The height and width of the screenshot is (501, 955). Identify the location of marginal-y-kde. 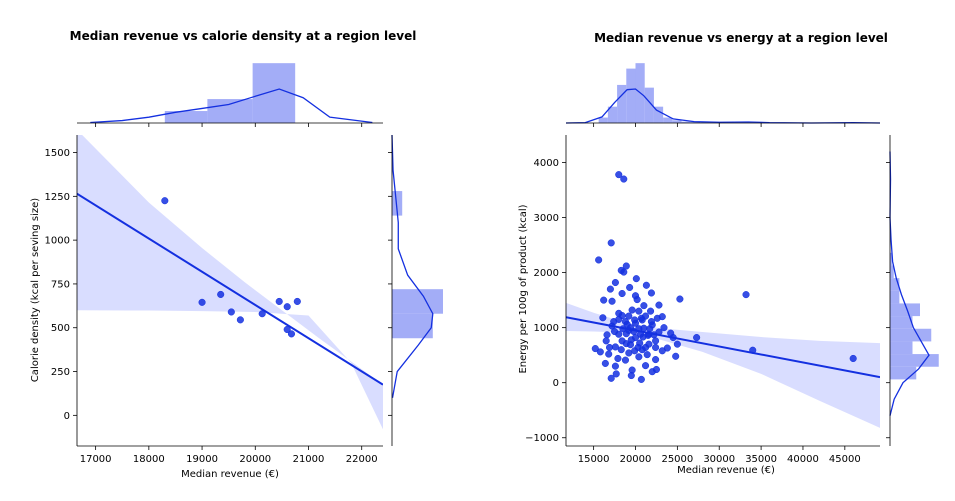
(412, 266).